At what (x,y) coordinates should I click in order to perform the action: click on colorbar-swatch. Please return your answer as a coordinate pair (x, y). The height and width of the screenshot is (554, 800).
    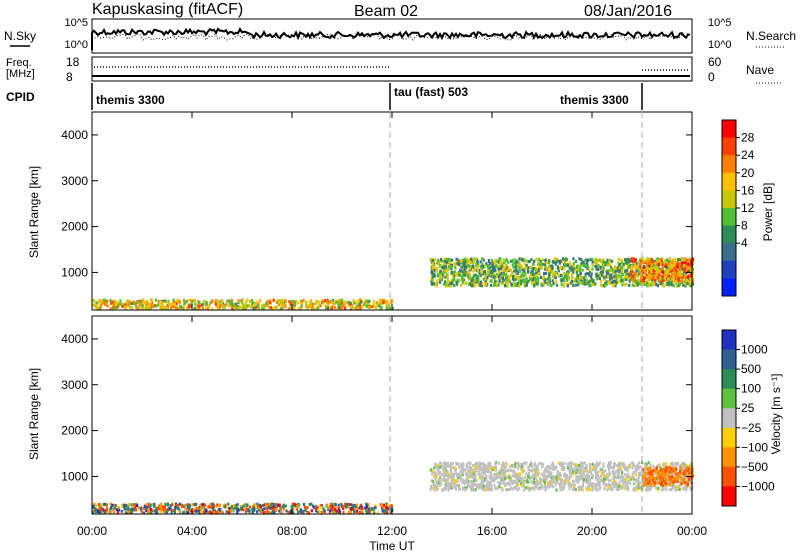
    Looking at the image, I should click on (729, 164).